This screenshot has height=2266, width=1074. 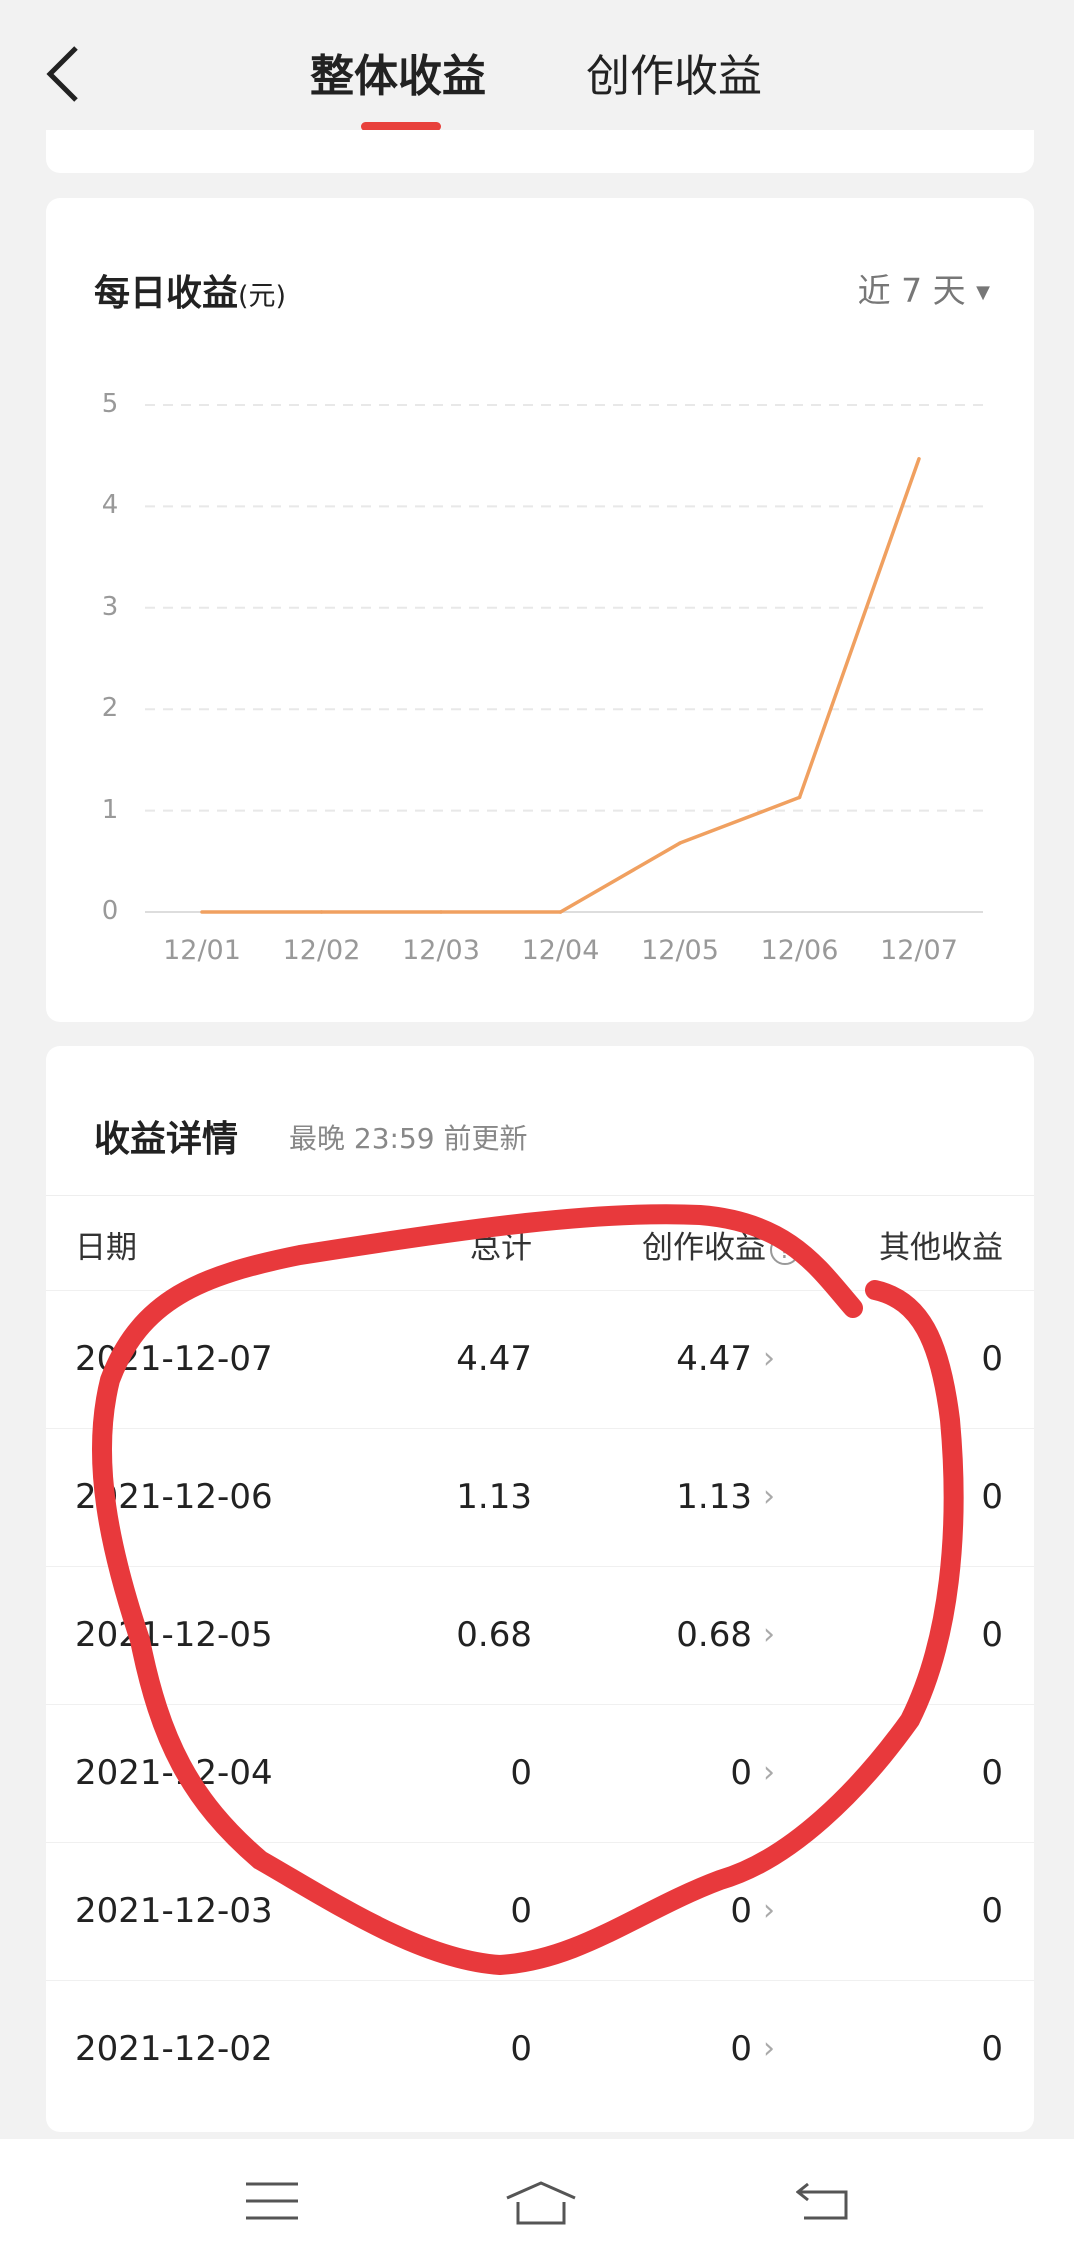 I want to click on row-date: 2021-12-05, so click(x=174, y=1635).